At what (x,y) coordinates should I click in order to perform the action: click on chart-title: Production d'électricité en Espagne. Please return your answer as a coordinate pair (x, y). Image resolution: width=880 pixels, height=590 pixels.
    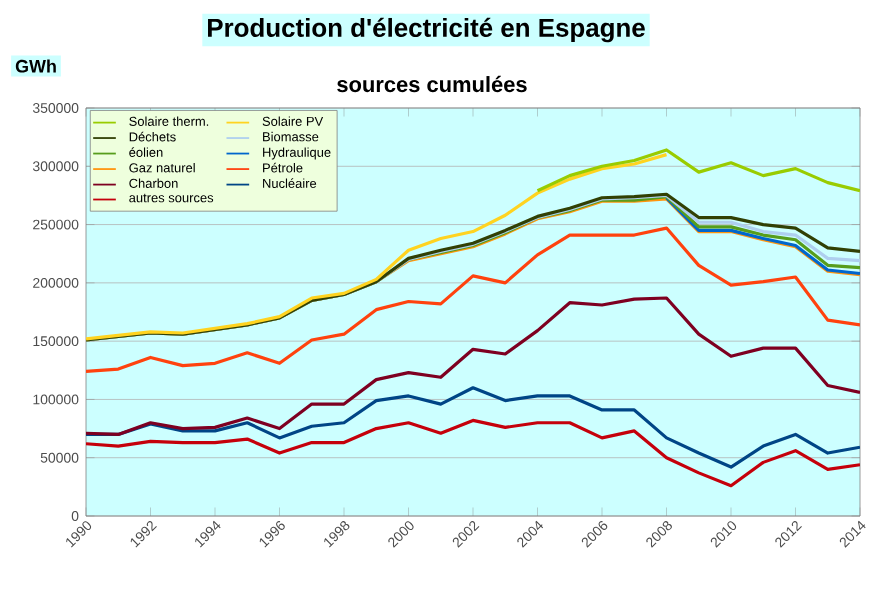
    Looking at the image, I should click on (426, 30).